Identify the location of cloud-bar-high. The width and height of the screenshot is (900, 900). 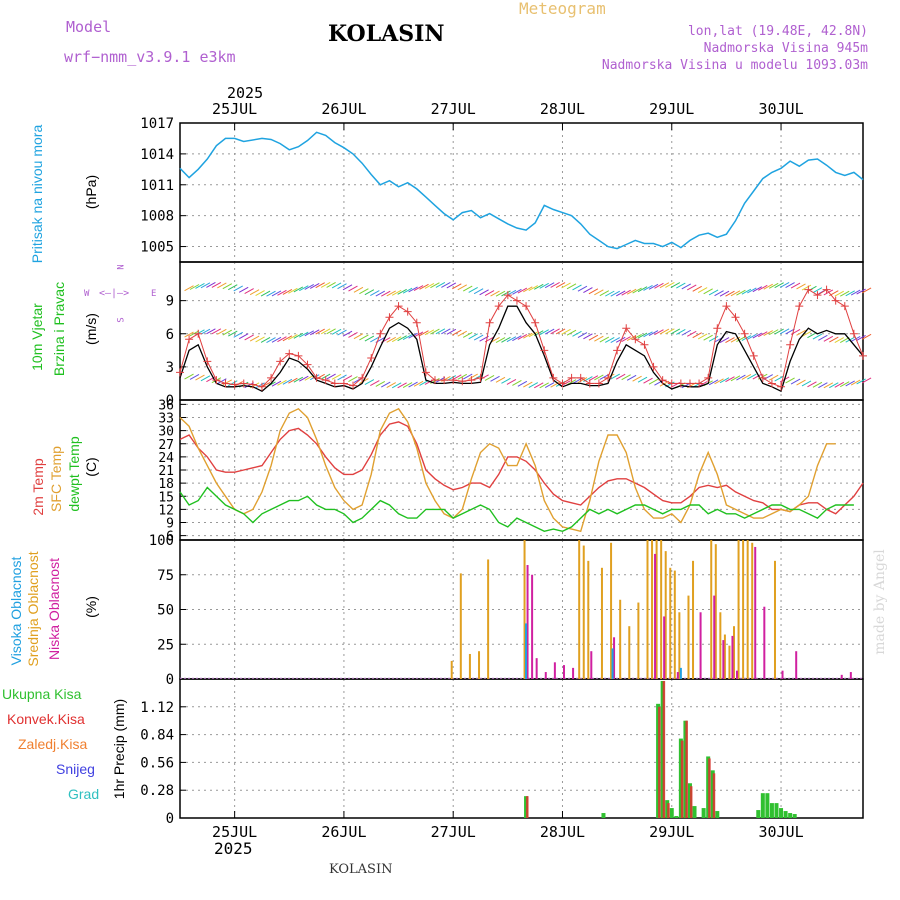
(680, 673).